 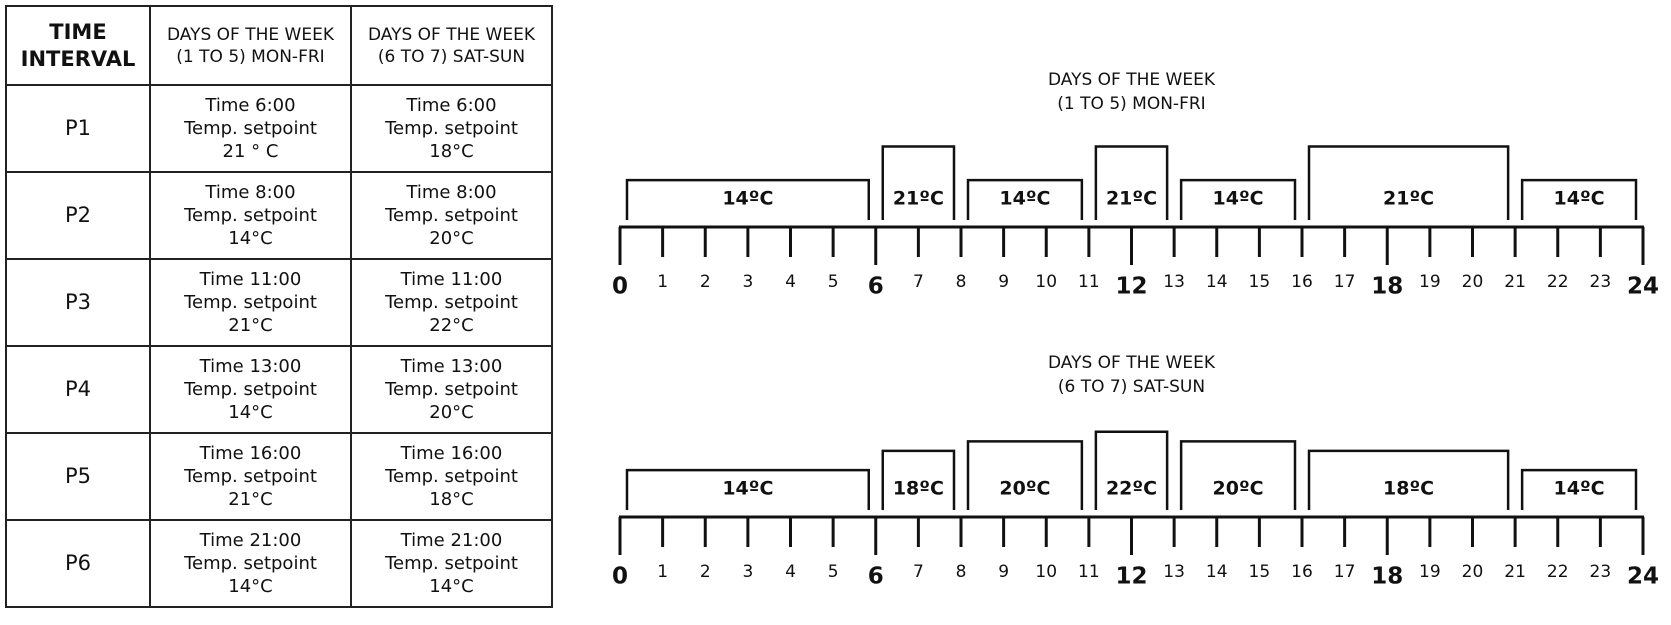 What do you see at coordinates (78, 31) in the screenshot?
I see `cell-line: TIME` at bounding box center [78, 31].